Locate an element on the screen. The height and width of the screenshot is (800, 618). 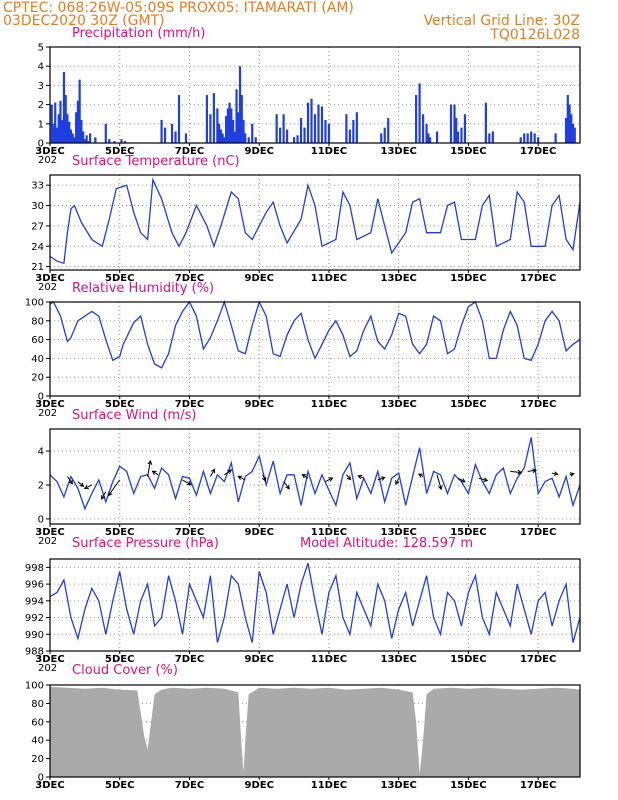
panel-title: Relative Humidity (%) is located at coordinates (143, 288).